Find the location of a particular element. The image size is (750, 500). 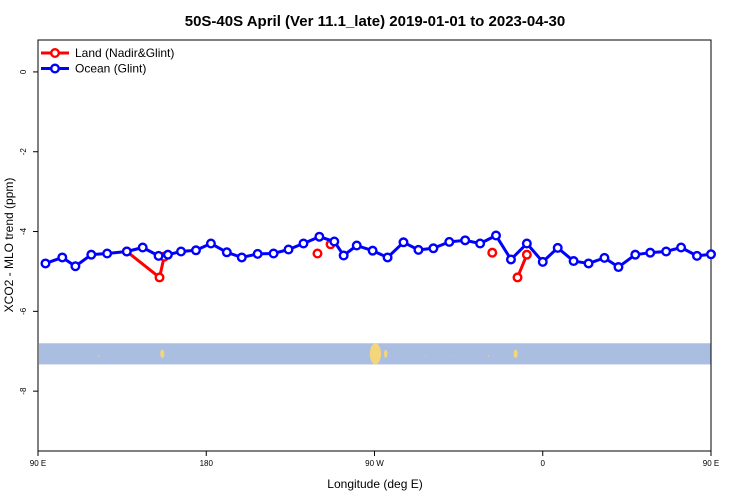

x-tick-label: 0 is located at coordinates (543, 463).